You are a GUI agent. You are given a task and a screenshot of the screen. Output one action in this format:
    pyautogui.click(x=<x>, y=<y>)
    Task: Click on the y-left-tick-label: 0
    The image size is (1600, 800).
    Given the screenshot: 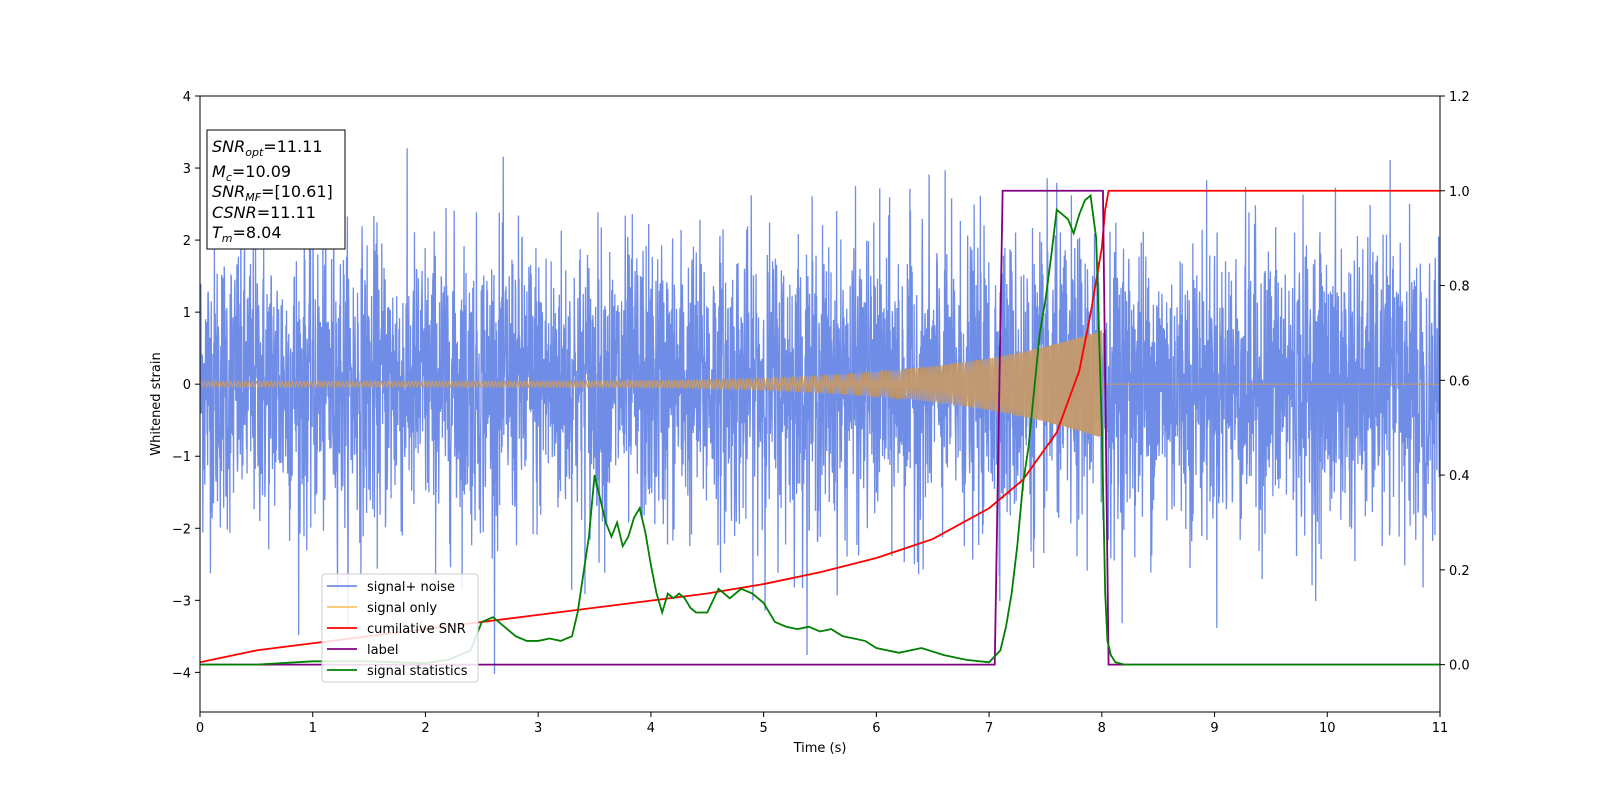 What is the action you would take?
    pyautogui.click(x=187, y=385)
    